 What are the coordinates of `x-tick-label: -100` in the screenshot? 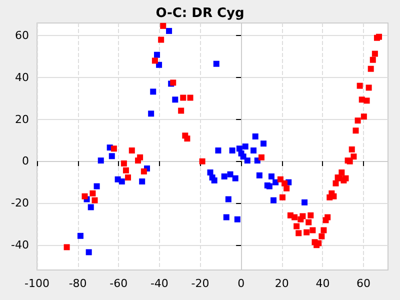 It's located at (37, 283).